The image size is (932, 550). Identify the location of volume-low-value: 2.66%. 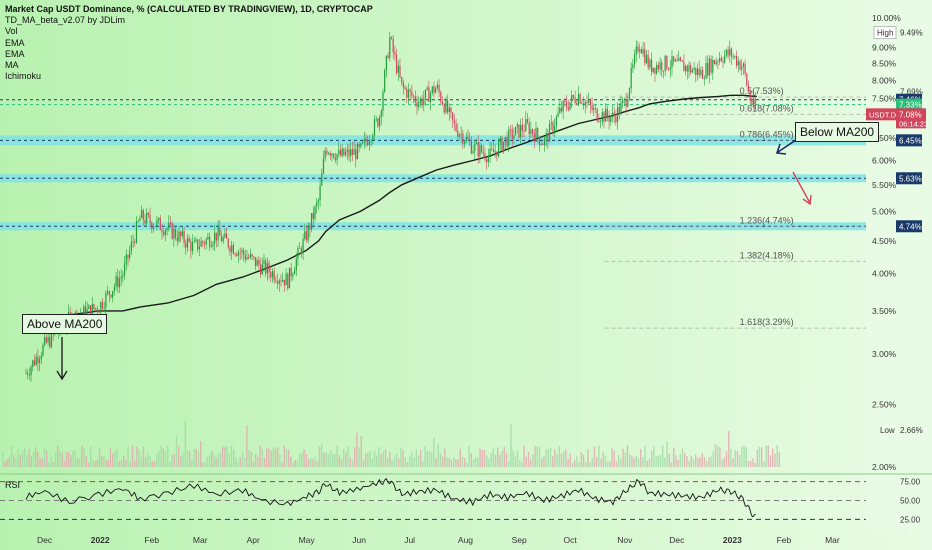
(911, 430).